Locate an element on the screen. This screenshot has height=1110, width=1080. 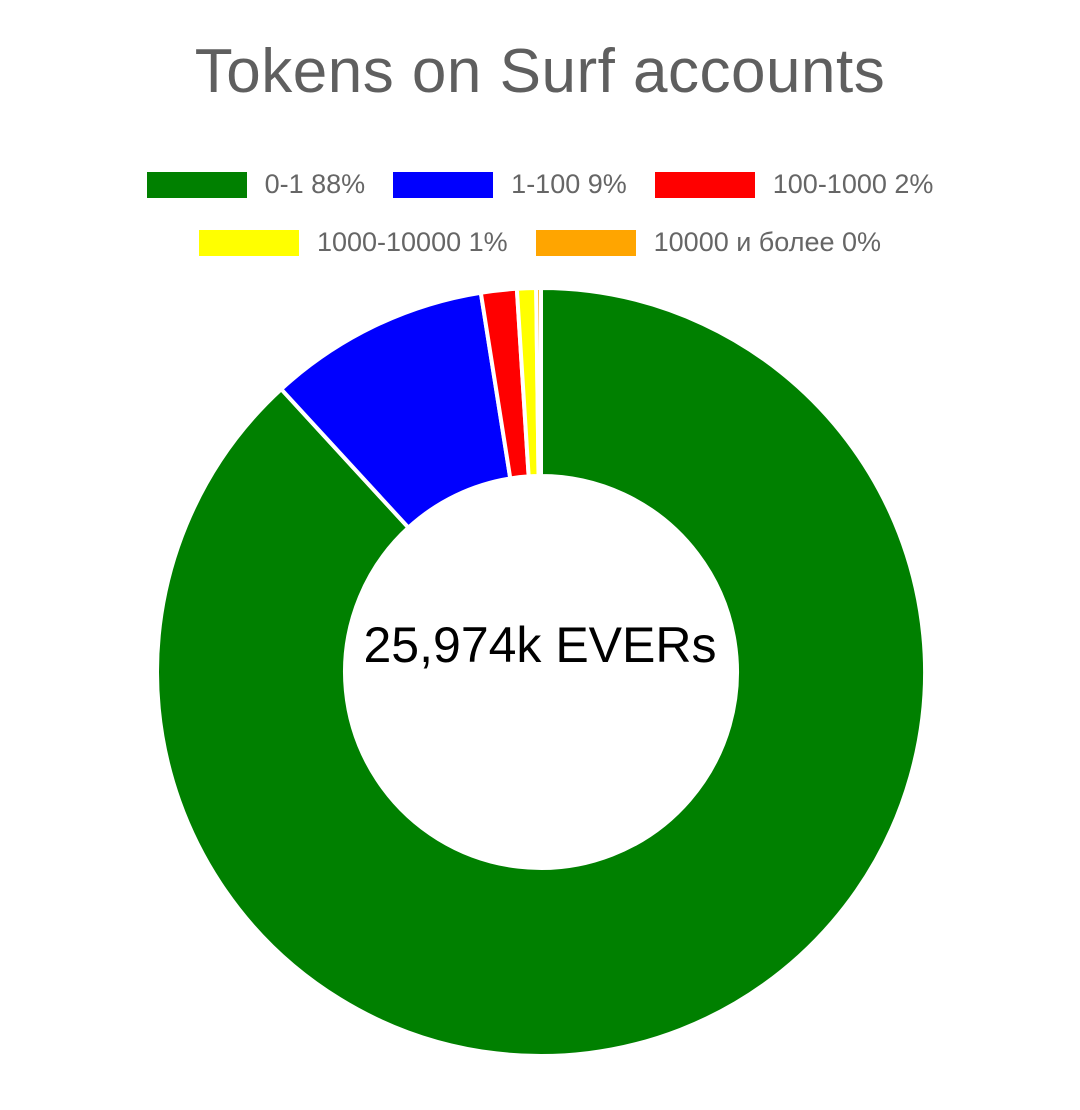
chart-title: Tokens on Surf accounts is located at coordinates (540, 71).